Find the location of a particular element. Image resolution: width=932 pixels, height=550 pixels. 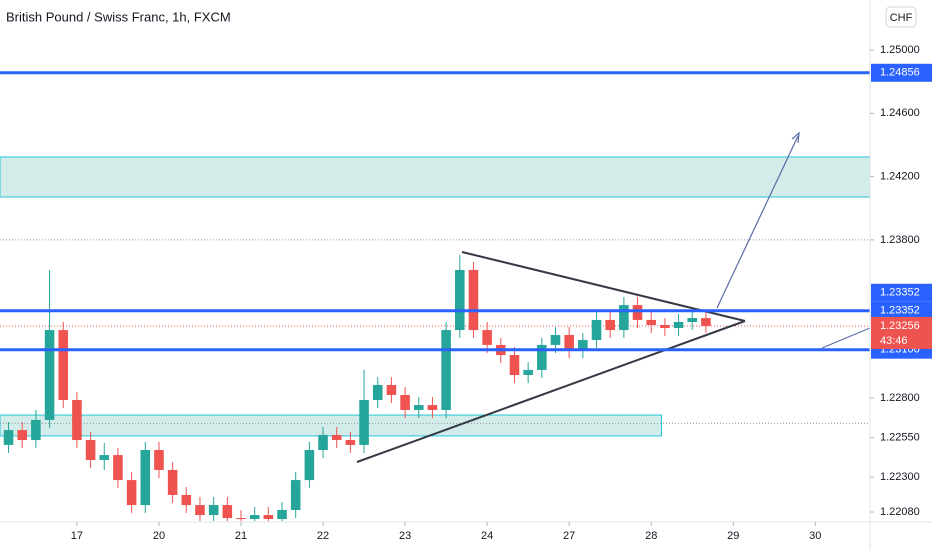

last-price-box is located at coordinates (901, 332).